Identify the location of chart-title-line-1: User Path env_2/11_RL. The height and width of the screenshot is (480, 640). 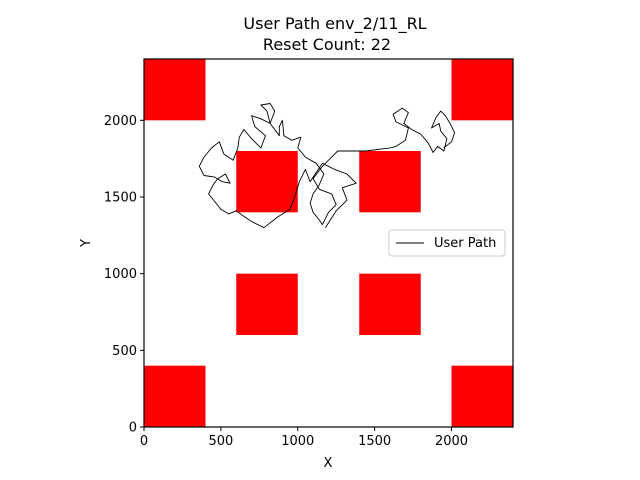
(334, 24).